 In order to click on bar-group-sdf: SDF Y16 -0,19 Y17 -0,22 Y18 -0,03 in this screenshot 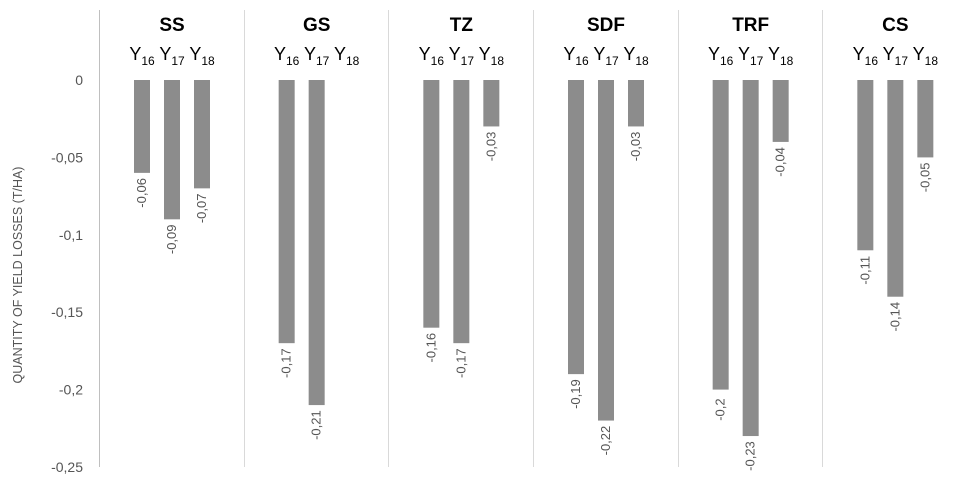, I will do `click(606, 235)`.